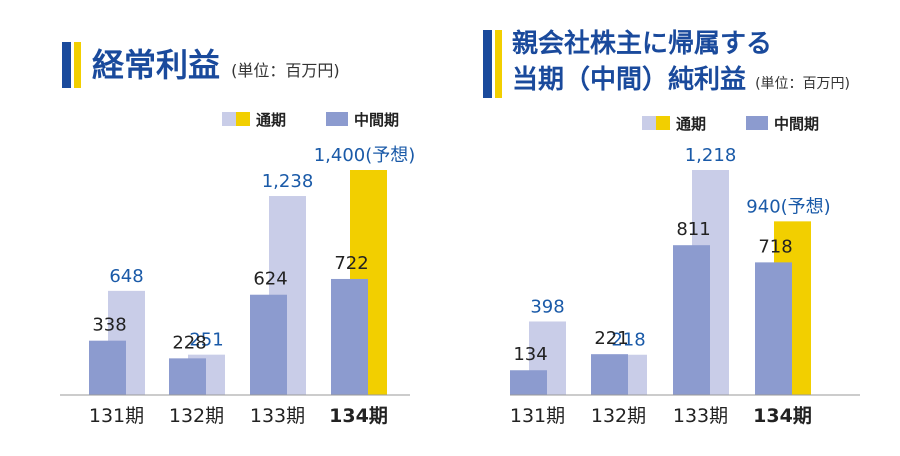  I want to click on value-label-interim: 338, so click(109, 325).